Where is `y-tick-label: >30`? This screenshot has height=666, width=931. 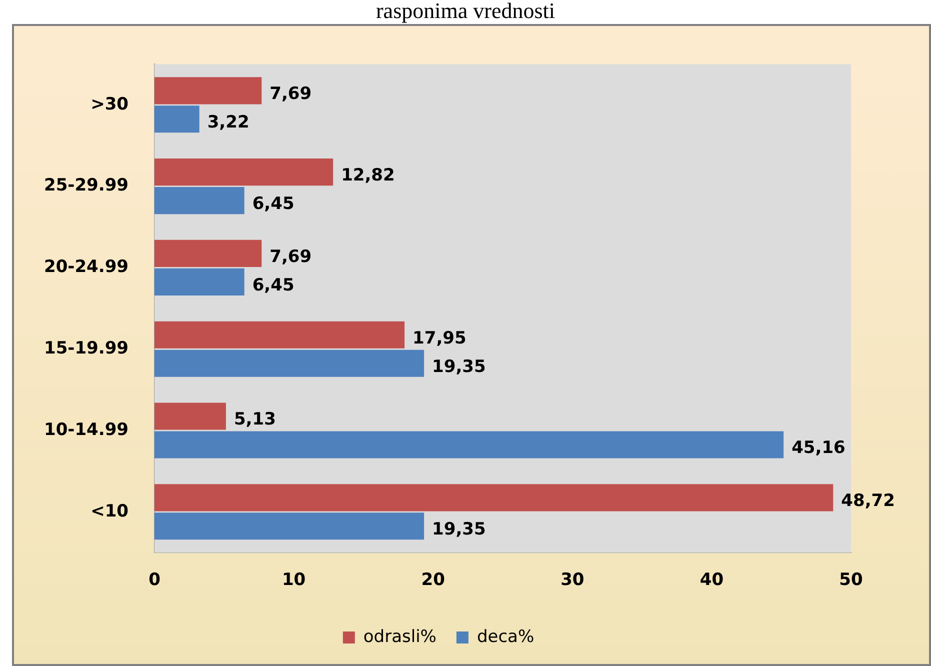 y-tick-label: >30 is located at coordinates (109, 104).